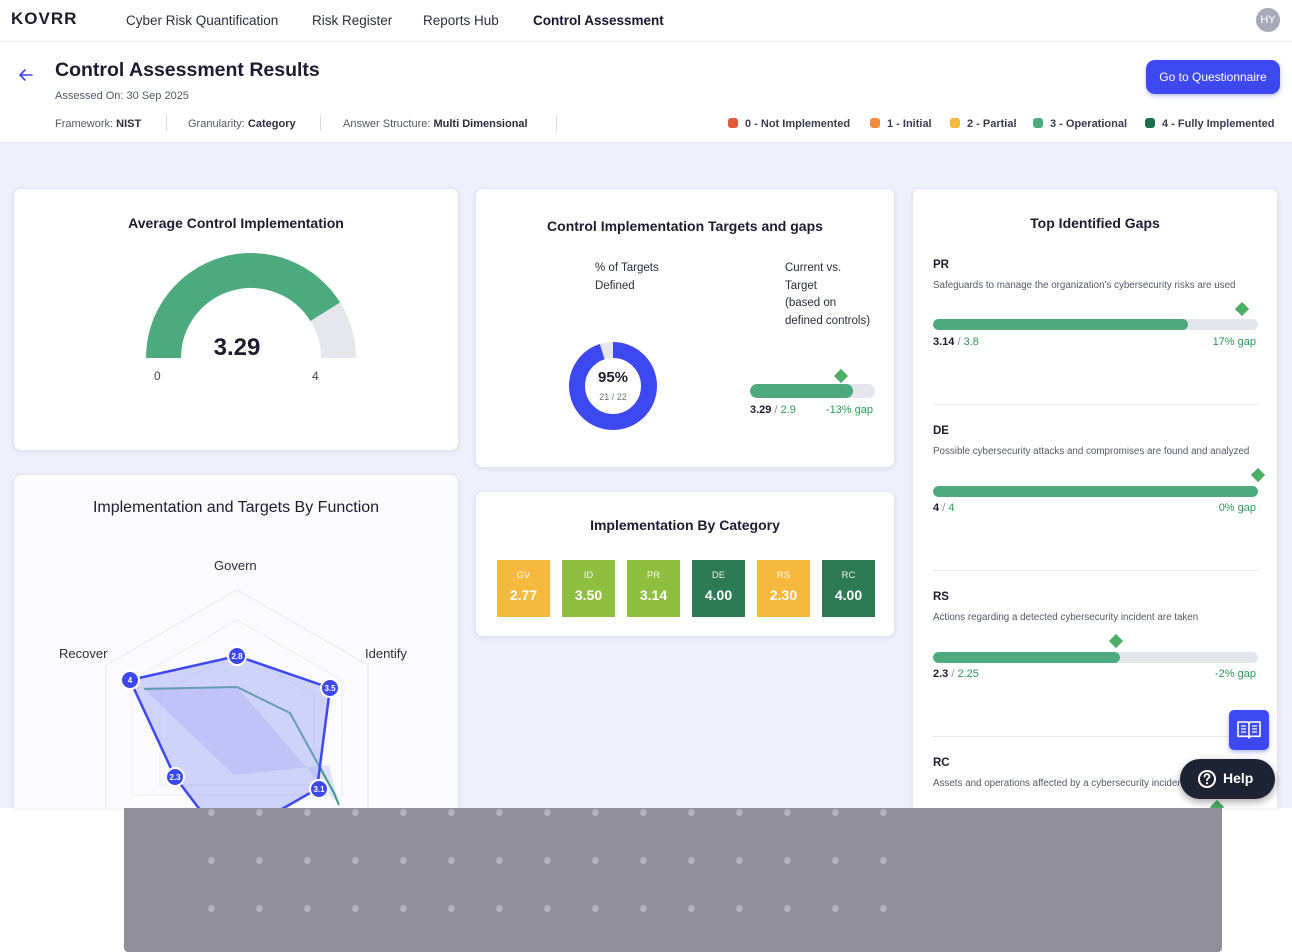  Describe the element at coordinates (588, 588) in the screenshot. I see `category-box-id: ID 3.50` at that location.